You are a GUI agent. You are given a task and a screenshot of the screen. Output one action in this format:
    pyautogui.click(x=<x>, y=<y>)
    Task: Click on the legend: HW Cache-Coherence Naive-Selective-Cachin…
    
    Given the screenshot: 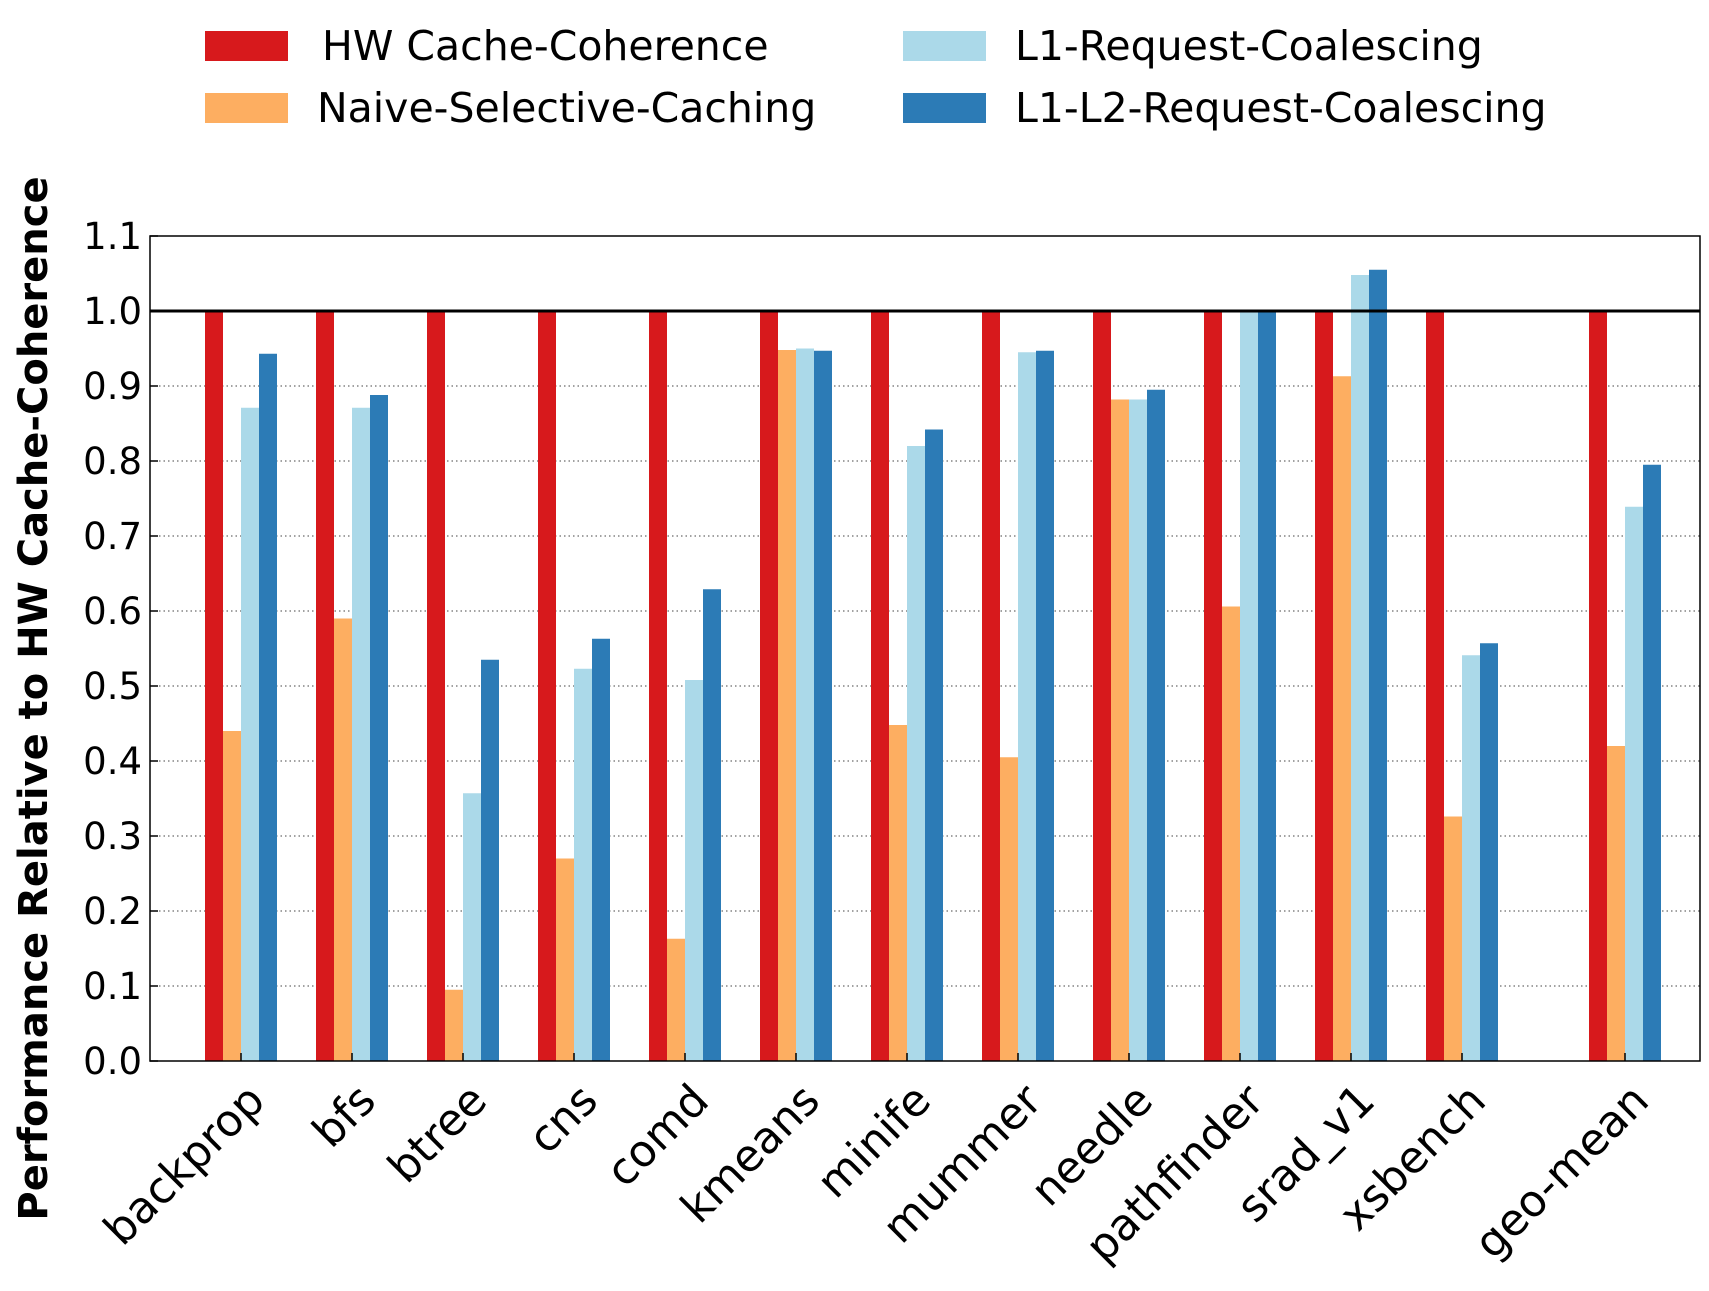 What is the action you would take?
    pyautogui.click(x=876, y=77)
    